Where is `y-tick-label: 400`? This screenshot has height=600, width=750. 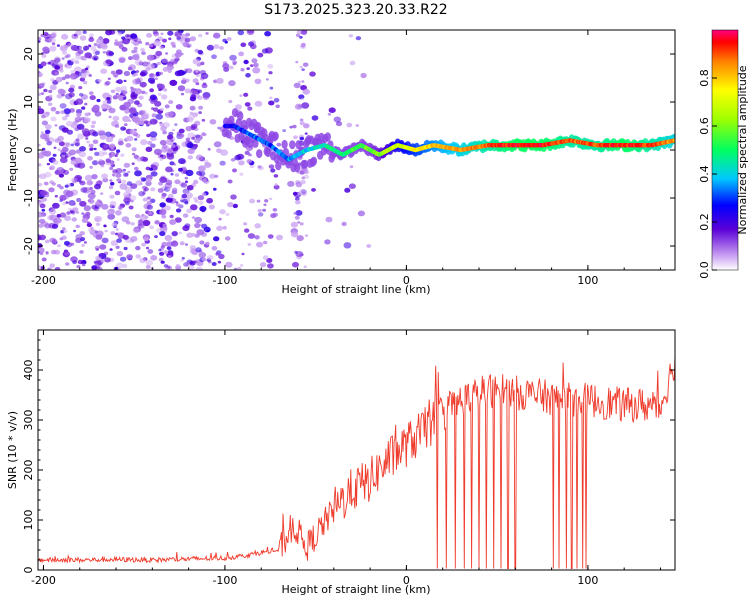
y-tick-label: 400 is located at coordinates (28, 370).